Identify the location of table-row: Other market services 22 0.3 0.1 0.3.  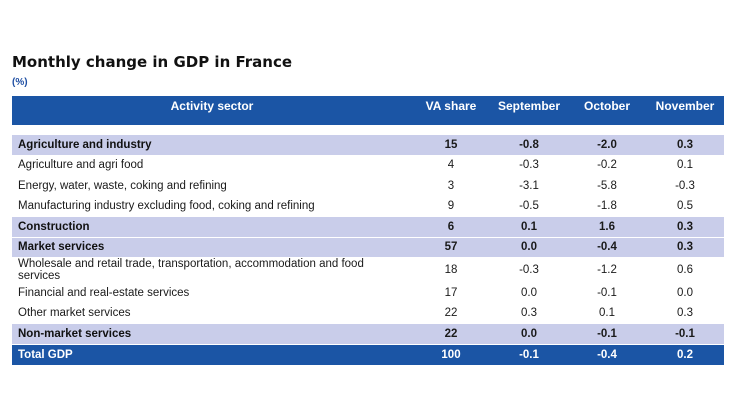
(368, 313).